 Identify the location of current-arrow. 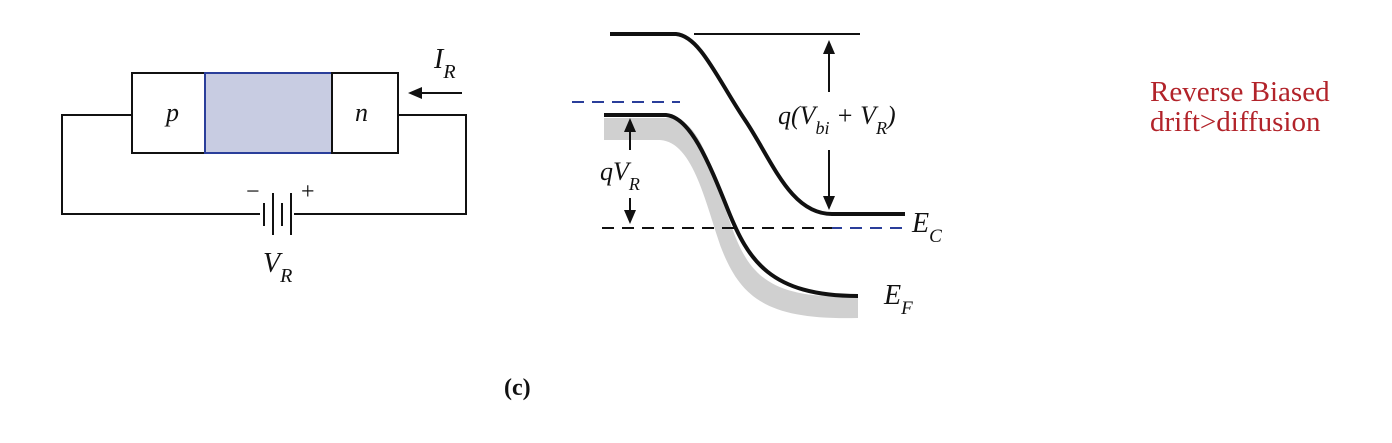
(435, 93).